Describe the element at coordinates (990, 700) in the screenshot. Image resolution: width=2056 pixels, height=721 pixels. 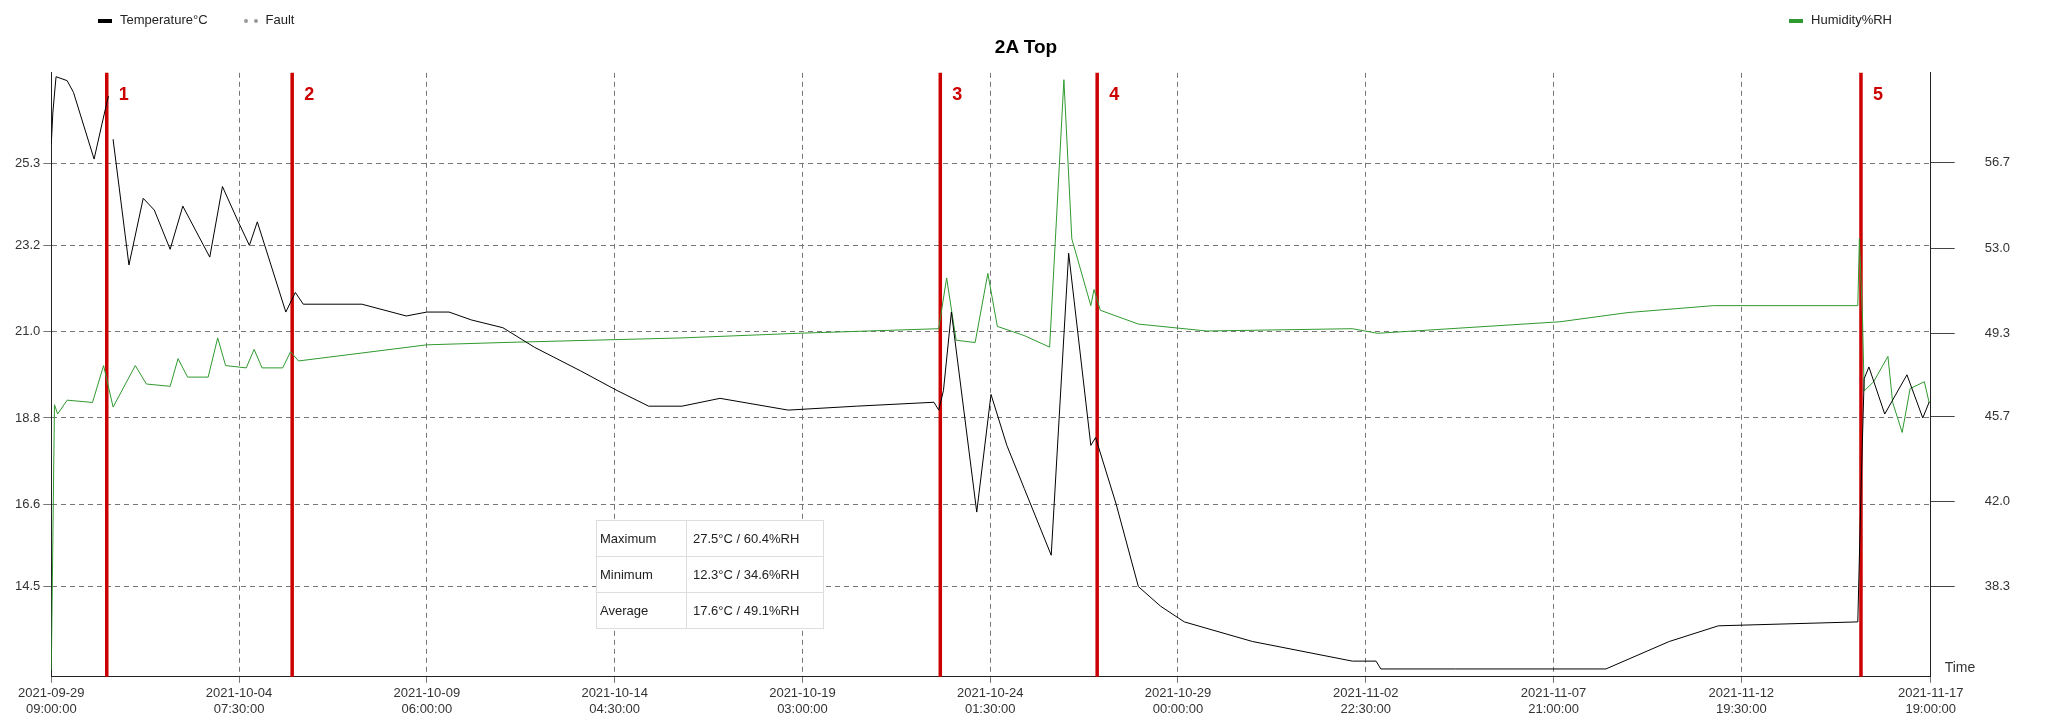
I see `x-tick-label: 2021-10-24 01:30:00` at that location.